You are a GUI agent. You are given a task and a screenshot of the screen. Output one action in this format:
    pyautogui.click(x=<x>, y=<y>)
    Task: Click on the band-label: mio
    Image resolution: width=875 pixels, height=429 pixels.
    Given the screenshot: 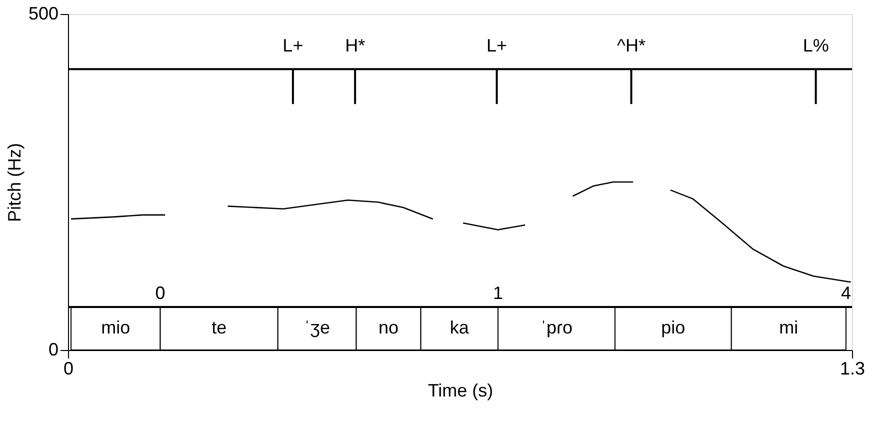 What is the action you would take?
    pyautogui.click(x=115, y=327)
    